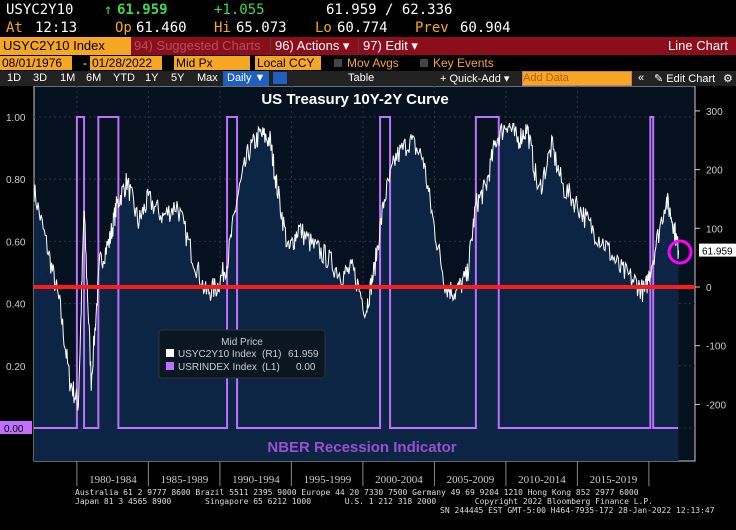 This screenshot has height=530, width=736. I want to click on high-label: Hi, so click(222, 28).